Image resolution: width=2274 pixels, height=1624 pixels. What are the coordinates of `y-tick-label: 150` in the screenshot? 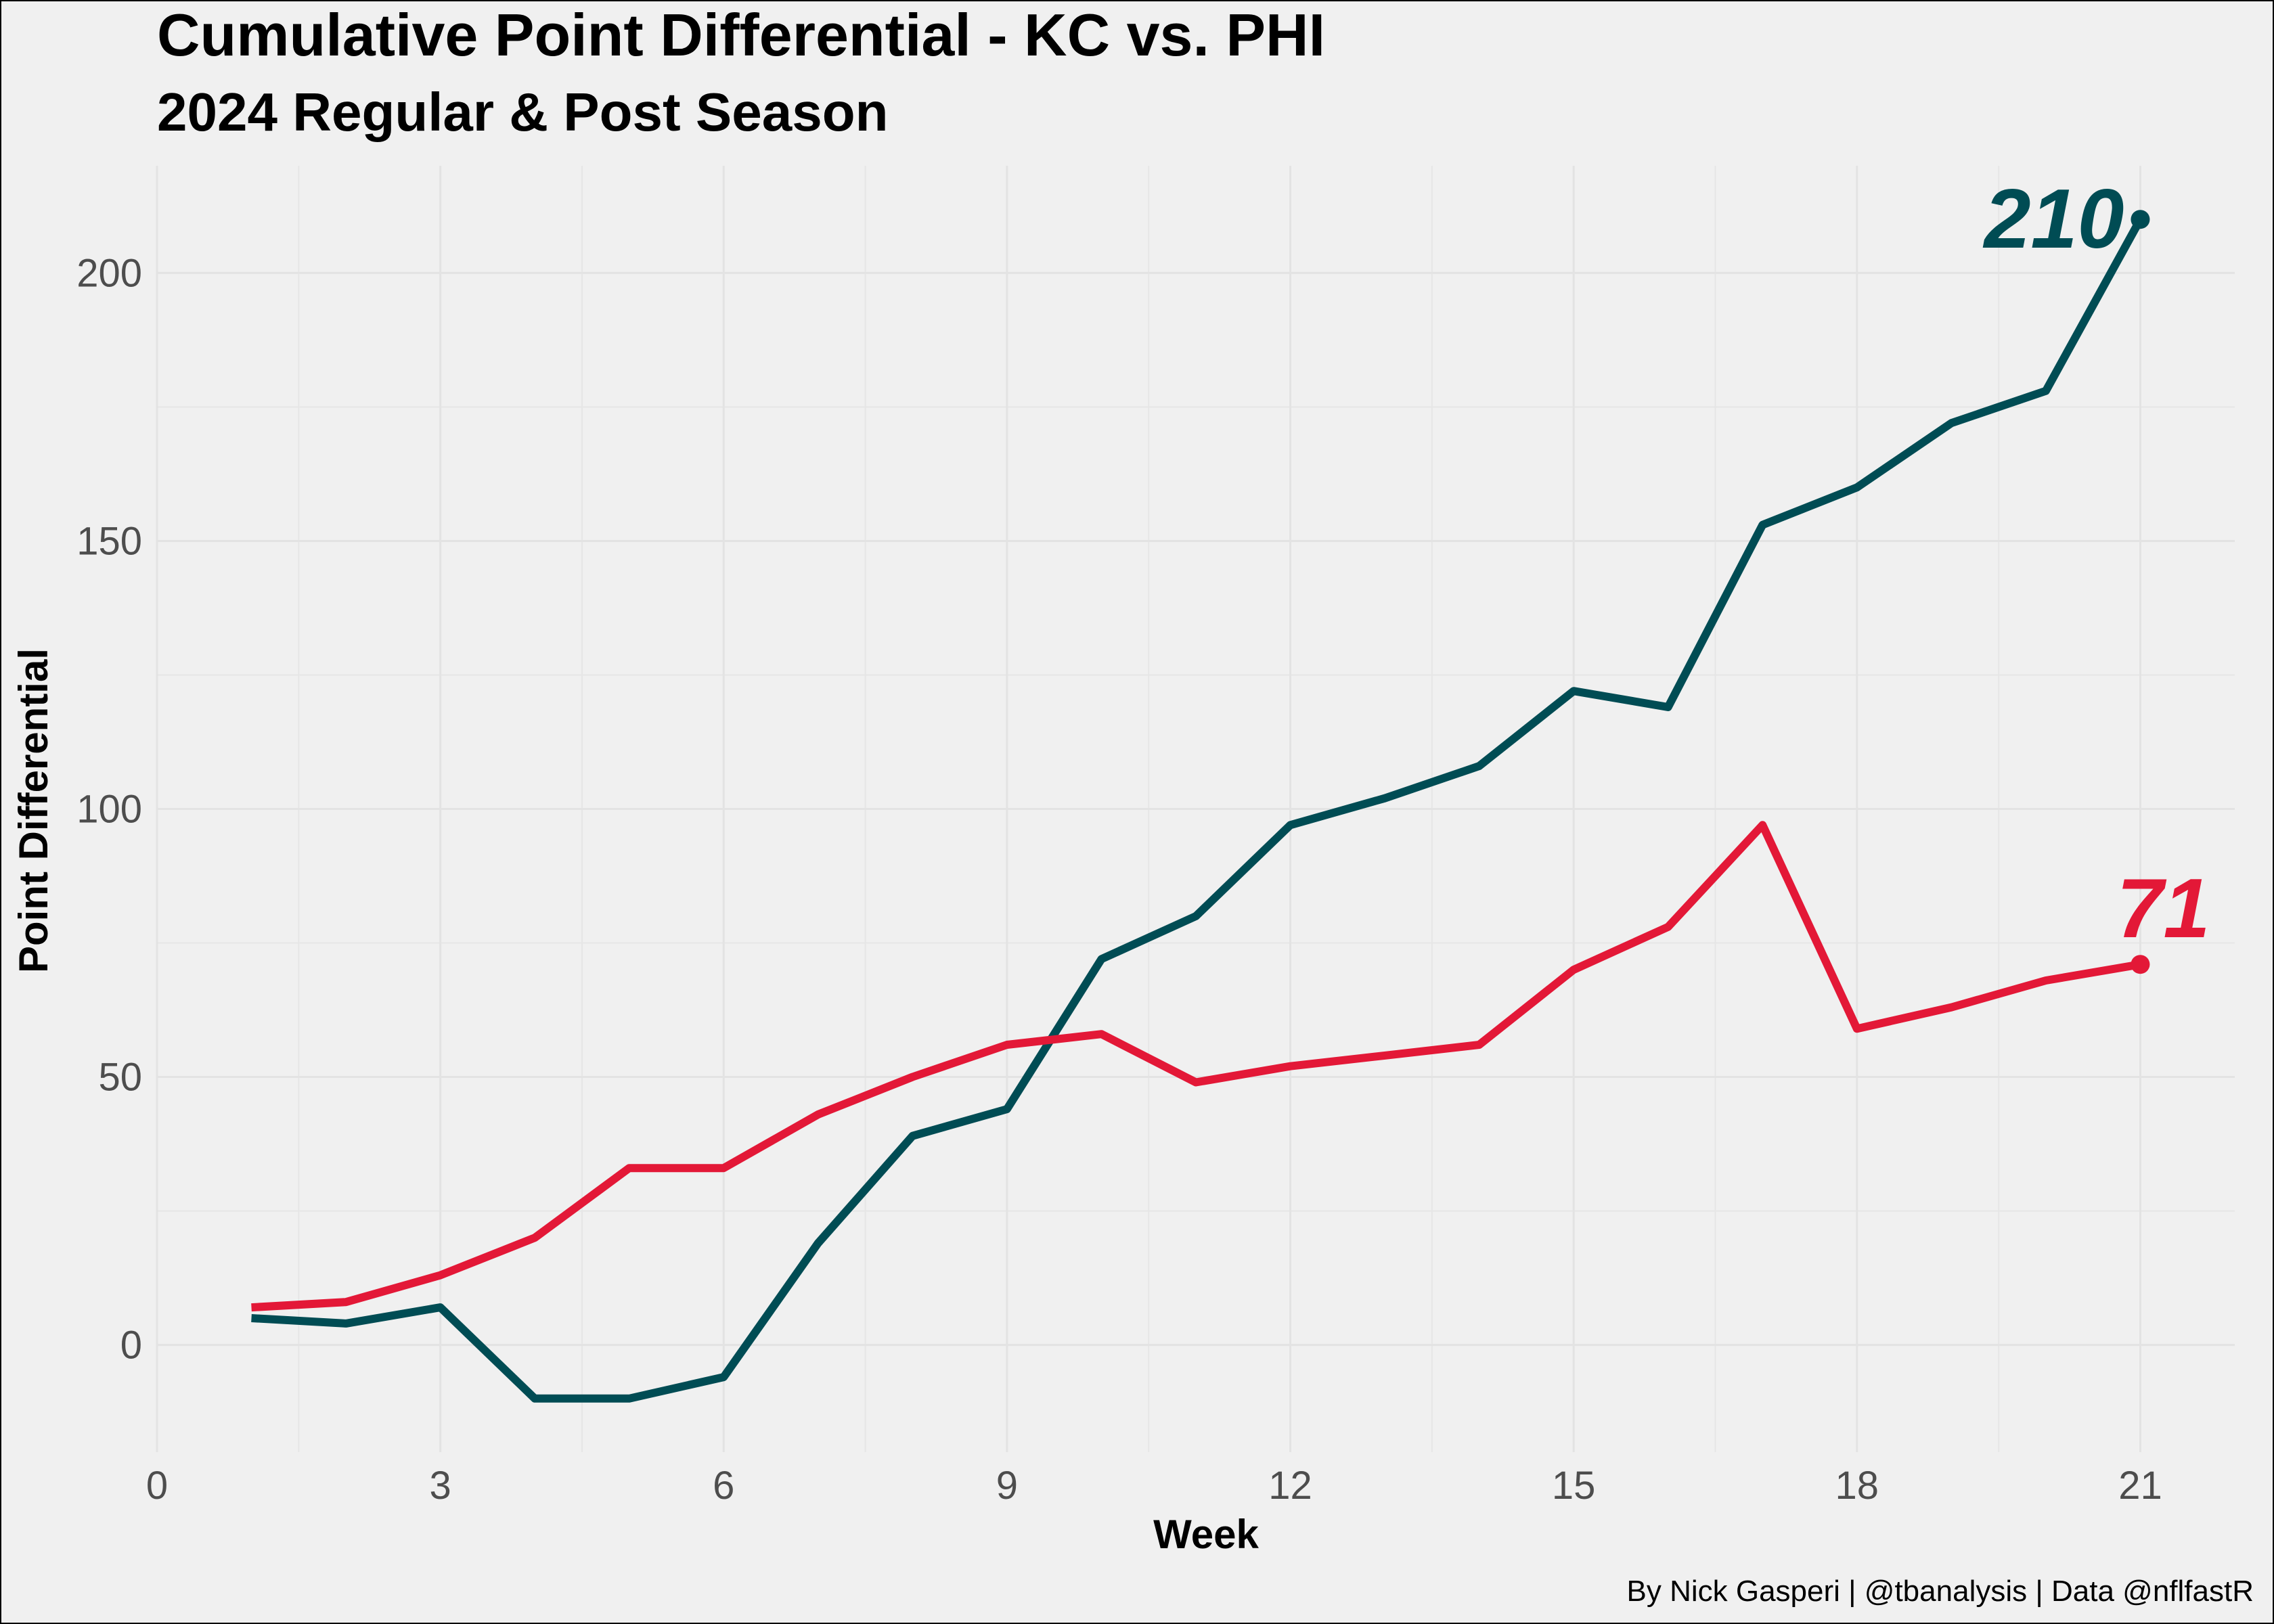 It's located at (109, 541).